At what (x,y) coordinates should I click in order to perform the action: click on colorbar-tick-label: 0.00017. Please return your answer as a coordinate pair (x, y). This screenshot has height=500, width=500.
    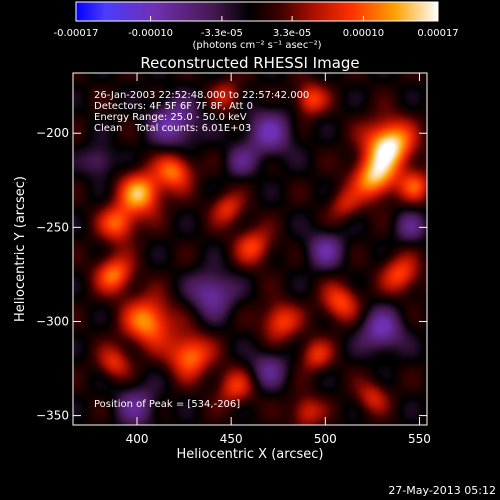
    Looking at the image, I should click on (437, 33).